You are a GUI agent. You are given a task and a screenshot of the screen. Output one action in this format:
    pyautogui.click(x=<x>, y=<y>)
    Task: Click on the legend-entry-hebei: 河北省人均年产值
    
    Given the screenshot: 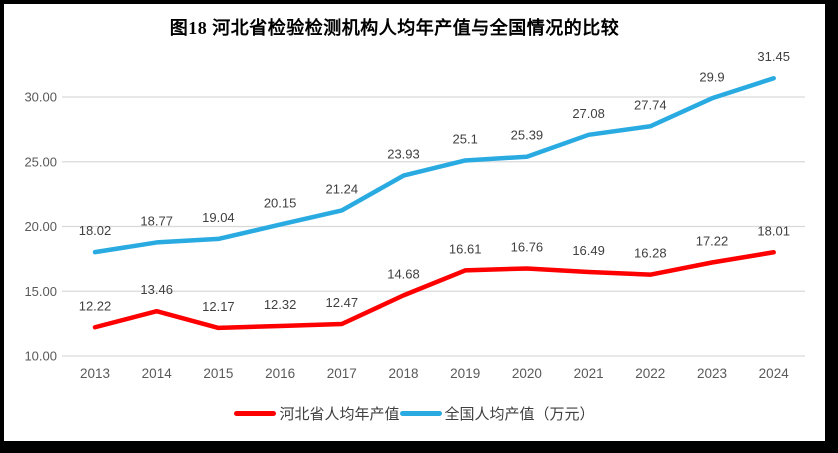 What is the action you would take?
    pyautogui.click(x=317, y=413)
    